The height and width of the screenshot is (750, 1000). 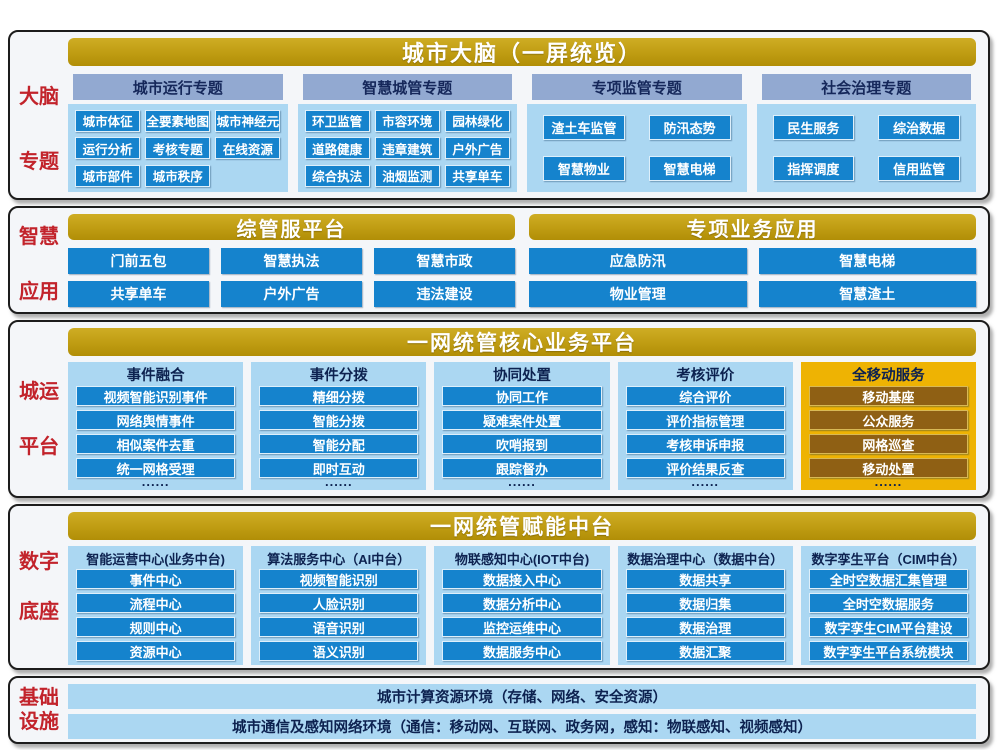 What do you see at coordinates (407, 87) in the screenshot?
I see `topic-title: 智慧城管专题` at bounding box center [407, 87].